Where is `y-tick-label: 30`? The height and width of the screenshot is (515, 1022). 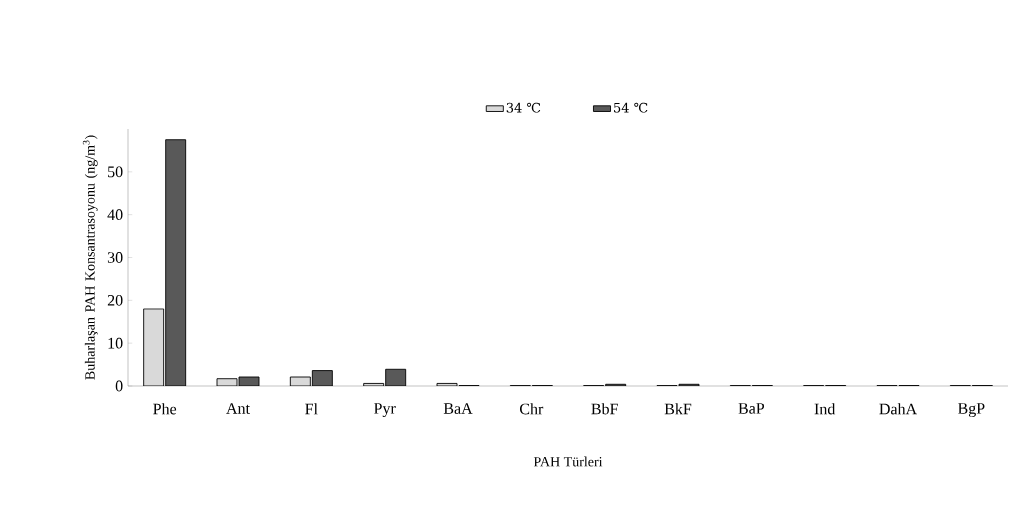
y-tick-label: 30 is located at coordinates (115, 257).